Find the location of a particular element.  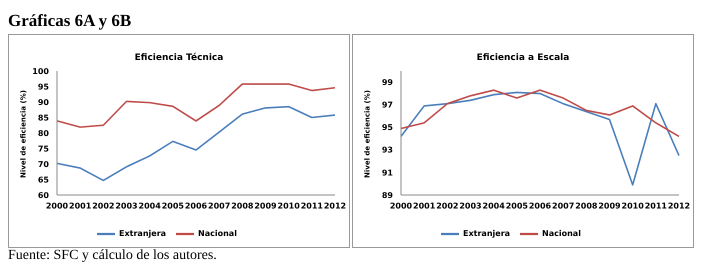

y-tick-label: 80 is located at coordinates (44, 133).